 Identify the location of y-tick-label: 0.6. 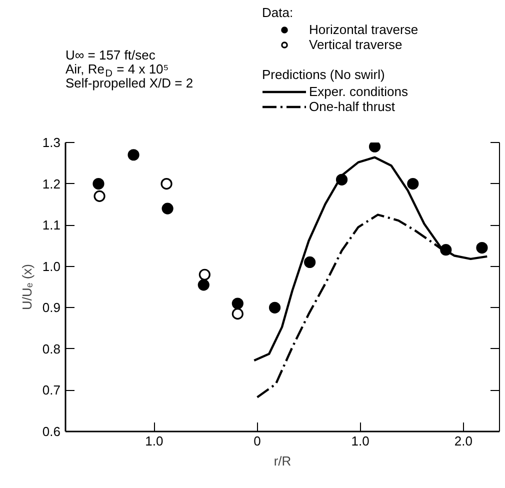
(51, 431).